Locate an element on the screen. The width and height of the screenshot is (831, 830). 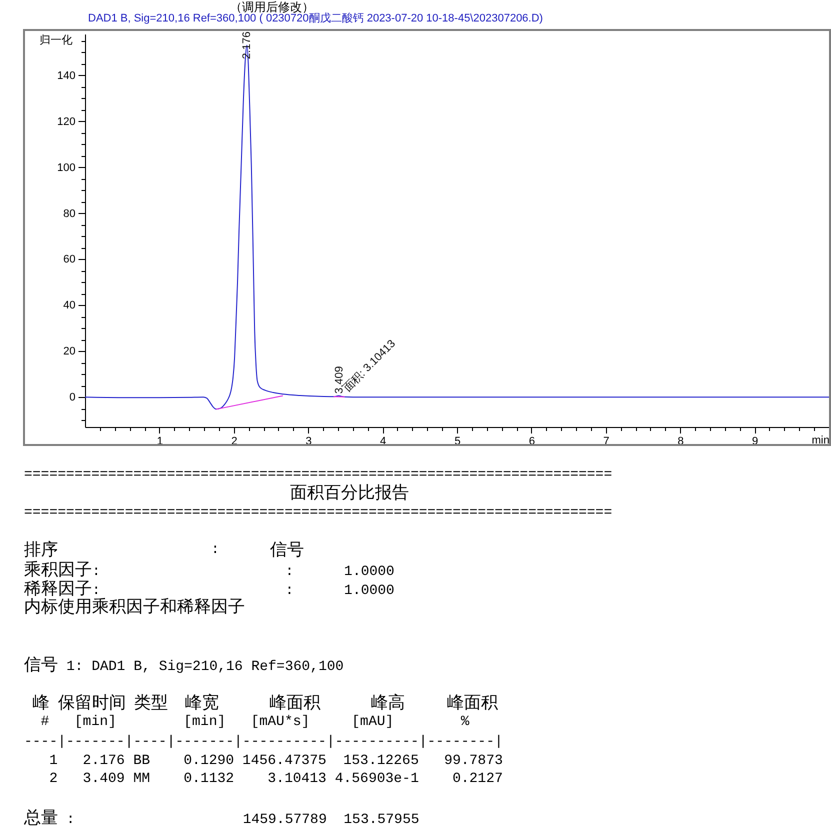
text: 总量 : 1459.57789 153.57955 is located at coordinates (222, 818).